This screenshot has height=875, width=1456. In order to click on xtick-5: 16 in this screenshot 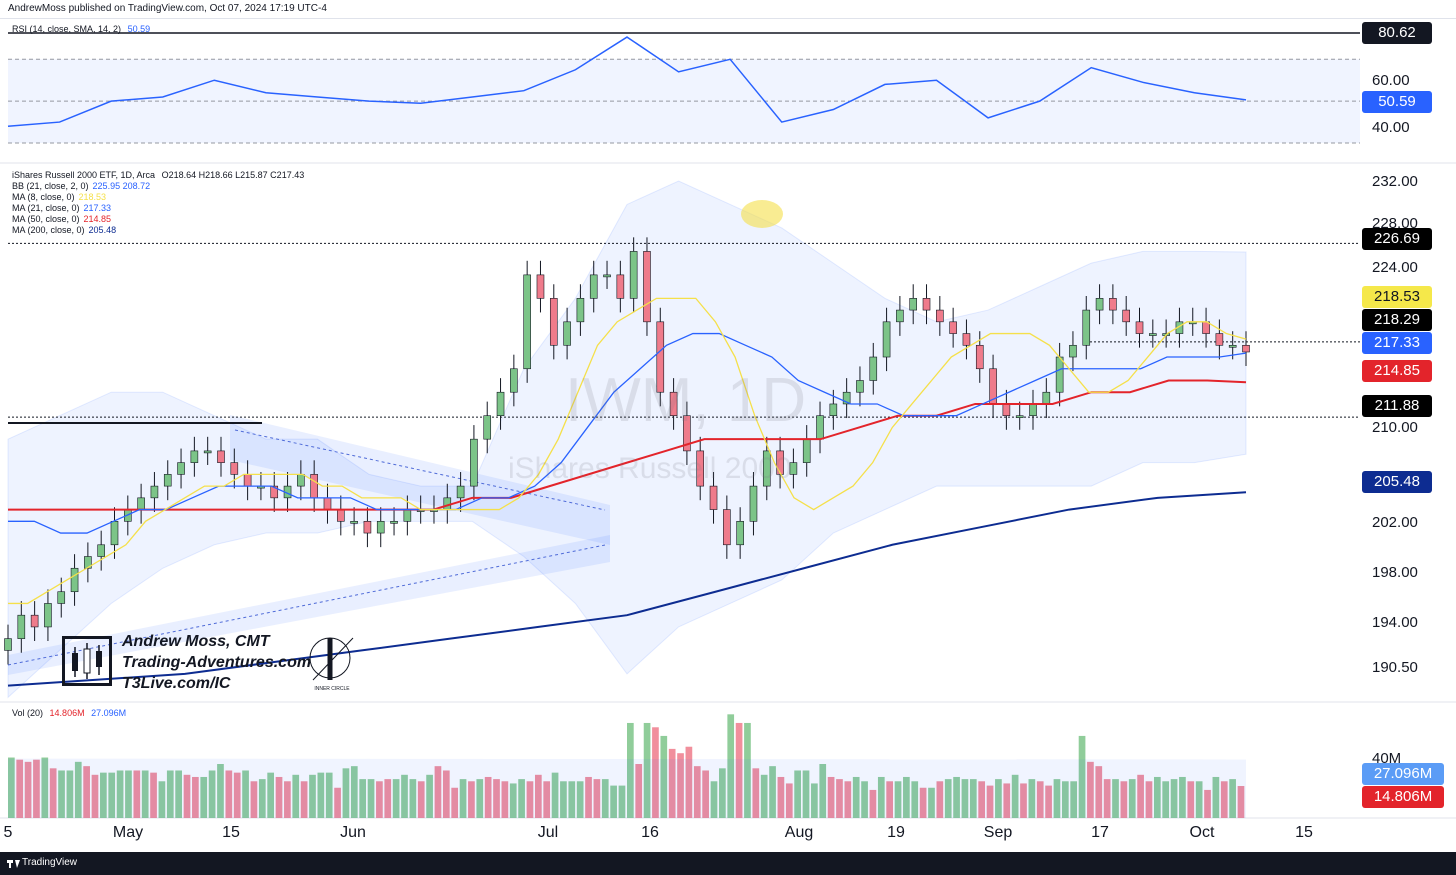, I will do `click(650, 832)`.